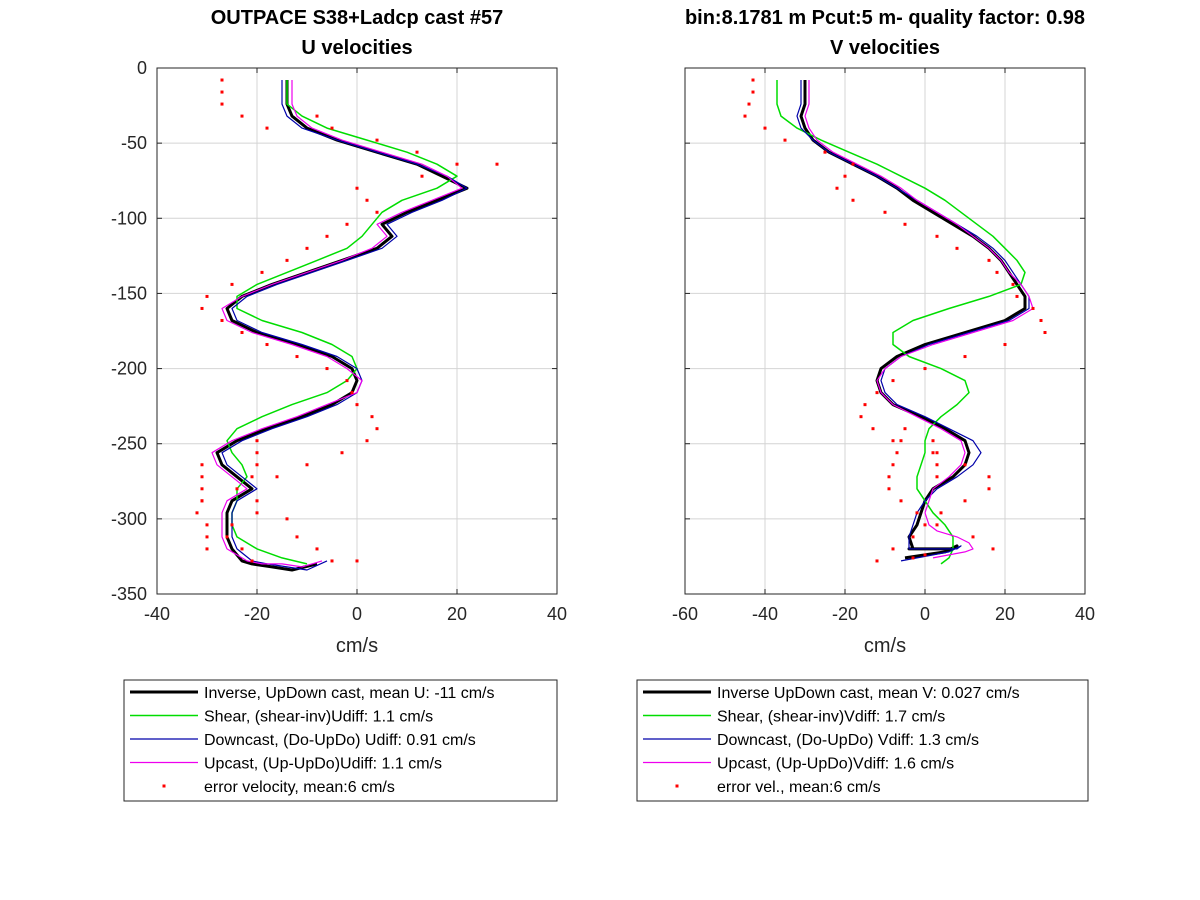  What do you see at coordinates (134, 143) in the screenshot?
I see `y-tick-label: -50` at bounding box center [134, 143].